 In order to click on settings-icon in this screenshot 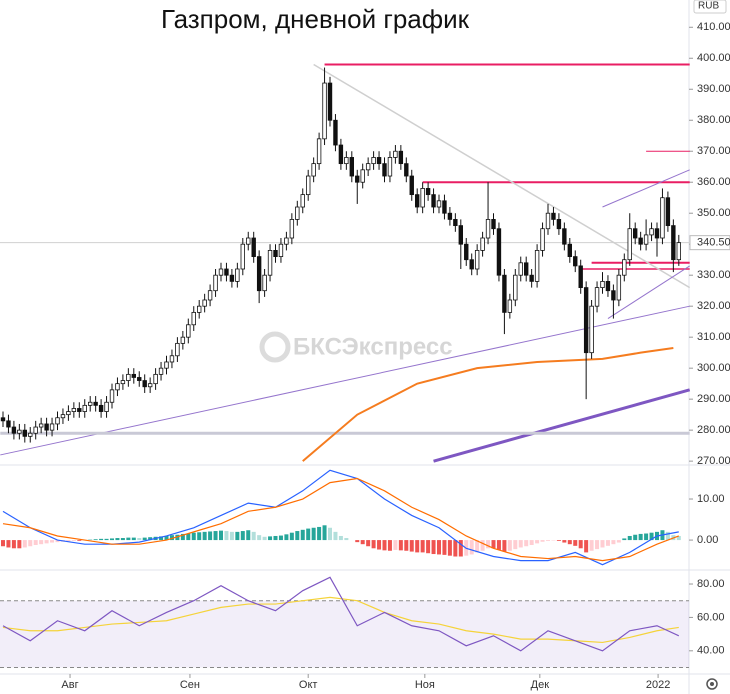, I will do `click(712, 684)`.